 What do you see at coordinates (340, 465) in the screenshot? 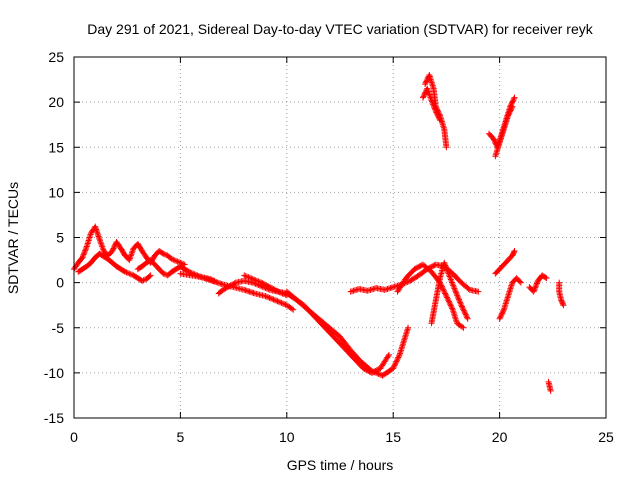
I see `x-axis-label: GPS time / hours` at bounding box center [340, 465].